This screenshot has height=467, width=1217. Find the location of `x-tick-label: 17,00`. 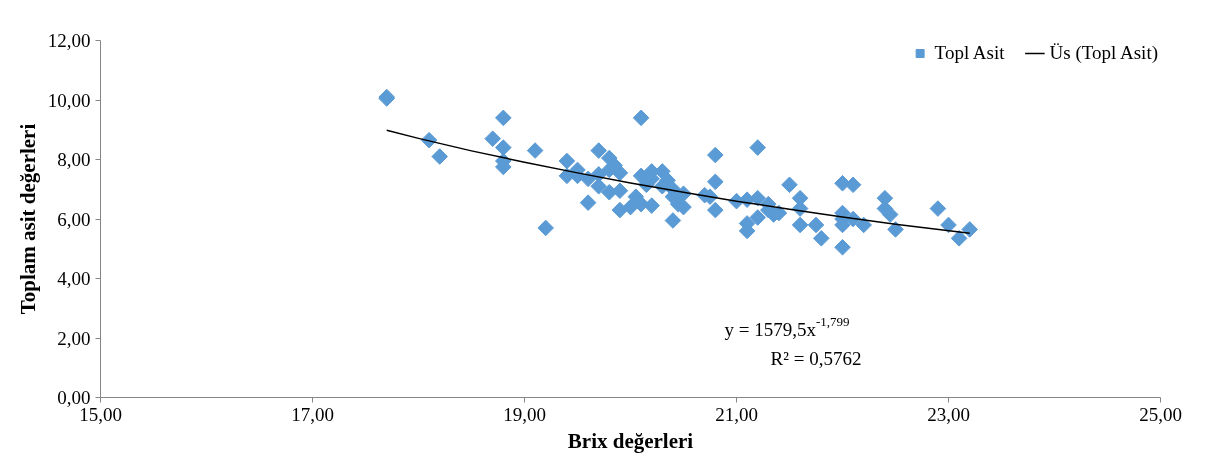

x-tick-label: 17,00 is located at coordinates (312, 414).